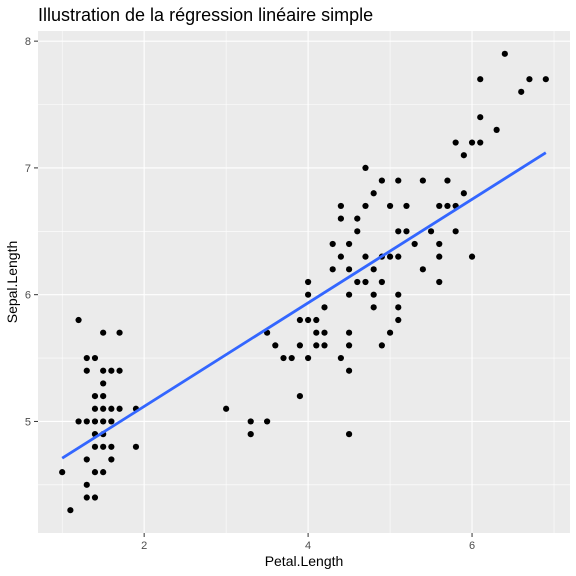  What do you see at coordinates (28, 169) in the screenshot?
I see `y-tick-label: 7` at bounding box center [28, 169].